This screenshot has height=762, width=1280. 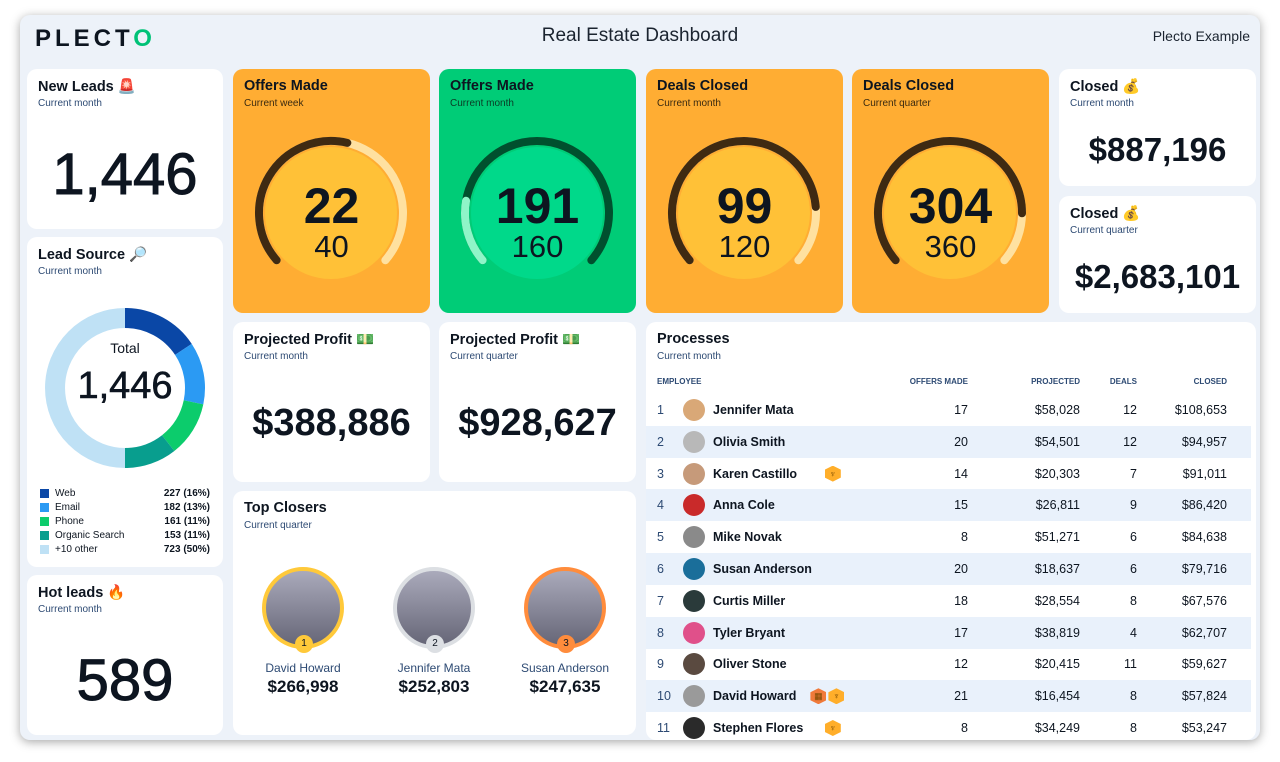 What do you see at coordinates (749, 632) in the screenshot?
I see `employee-name: Tyler Bryant` at bounding box center [749, 632].